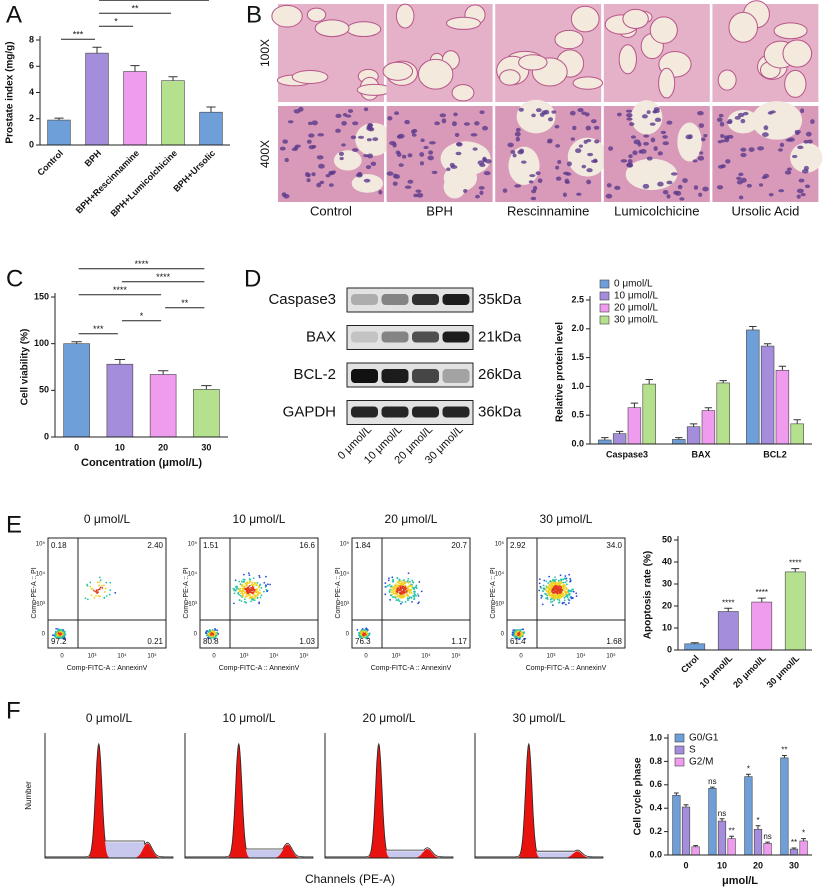 The height and width of the screenshot is (889, 824). Describe the element at coordinates (577, 357) in the screenshot. I see `y-tick-label: 1.5` at that location.